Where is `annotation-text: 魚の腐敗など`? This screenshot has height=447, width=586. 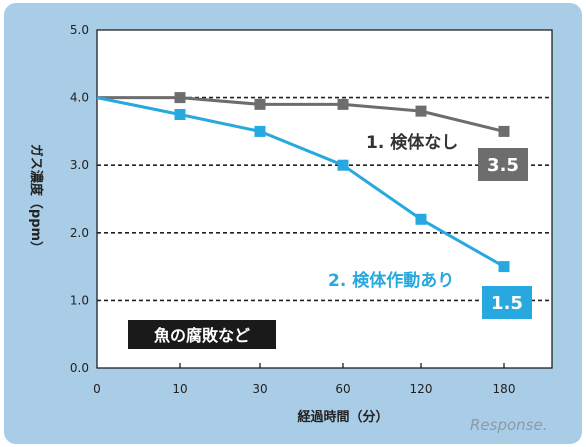
annotation-text: 魚の腐敗など is located at coordinates (202, 335).